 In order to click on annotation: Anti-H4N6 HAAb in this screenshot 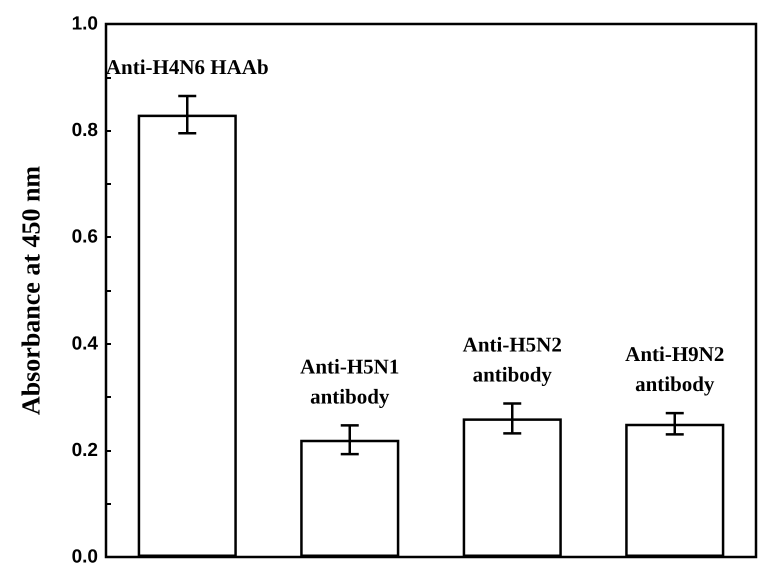, I will do `click(187, 66)`.